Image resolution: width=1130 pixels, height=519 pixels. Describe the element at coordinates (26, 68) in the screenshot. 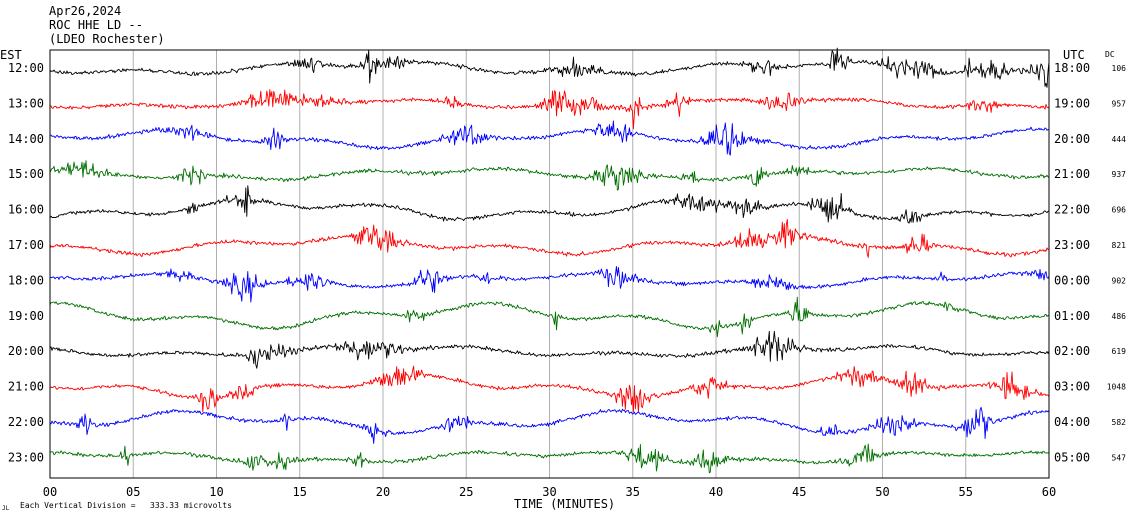

I see `est-label-1200: 12:00` at that location.